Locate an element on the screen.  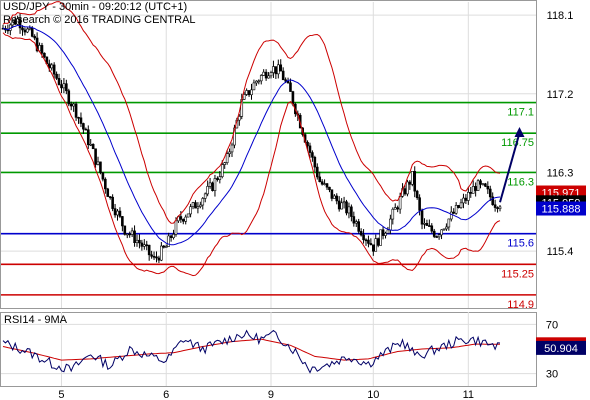
y-tick-label: 117.2 is located at coordinates (560, 95).